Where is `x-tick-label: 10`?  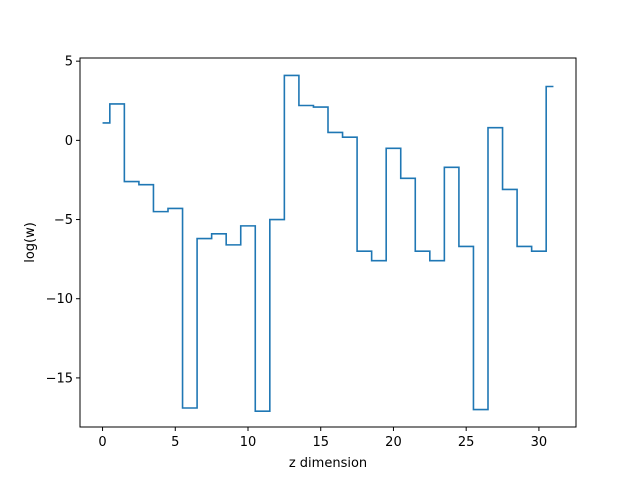 x-tick-label: 10 is located at coordinates (248, 442).